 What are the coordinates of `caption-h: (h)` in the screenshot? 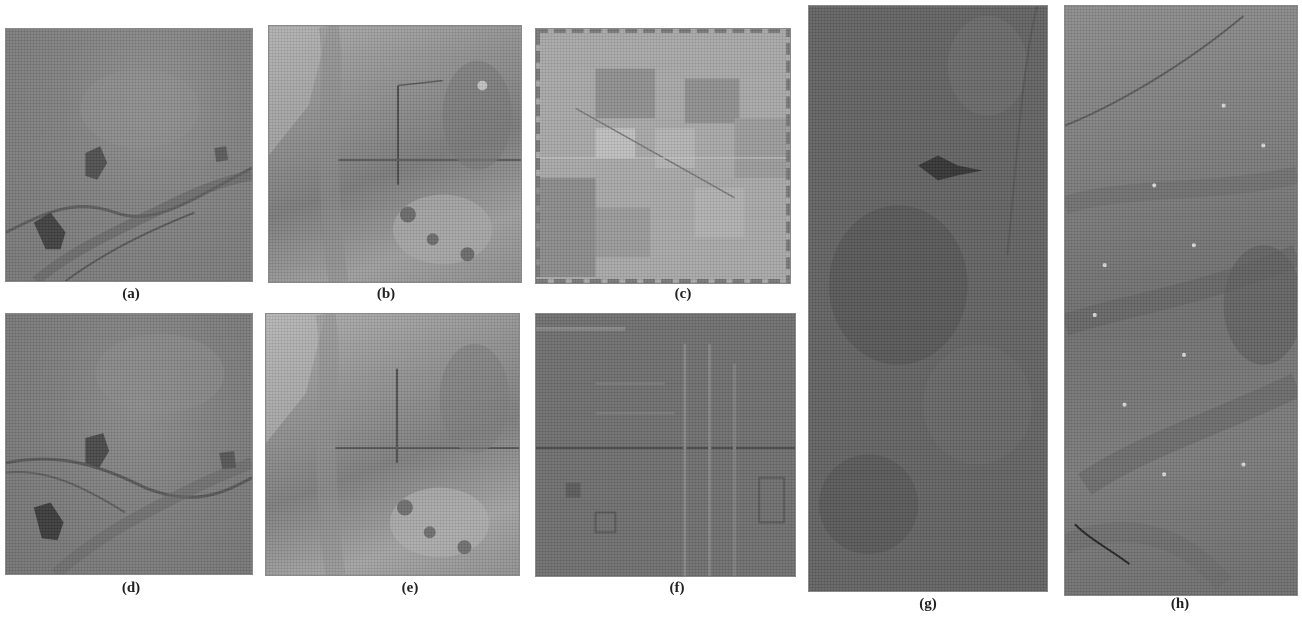 It's located at (1180, 604).